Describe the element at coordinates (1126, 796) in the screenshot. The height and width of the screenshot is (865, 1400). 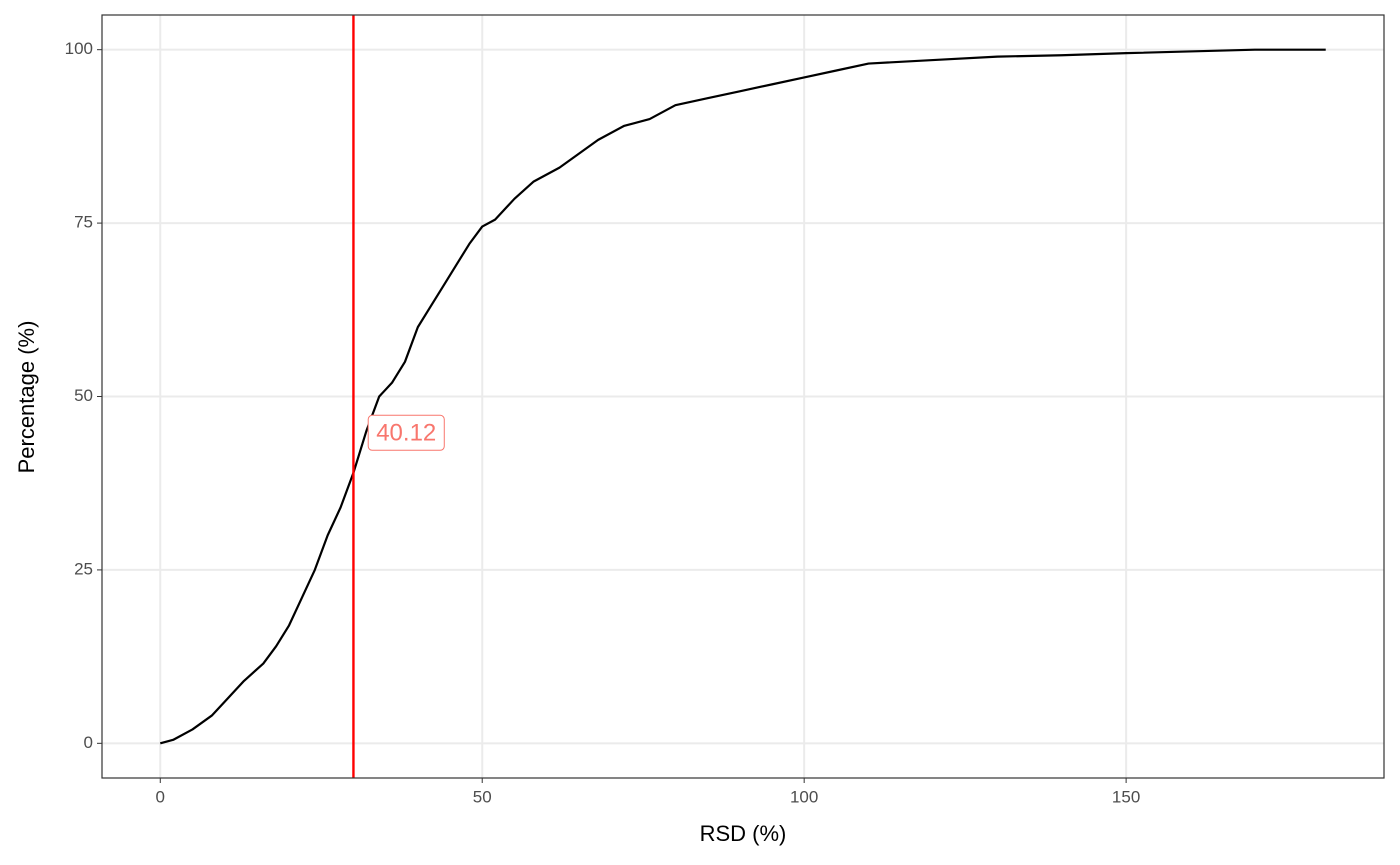
I see `x-tick-label: 150` at that location.